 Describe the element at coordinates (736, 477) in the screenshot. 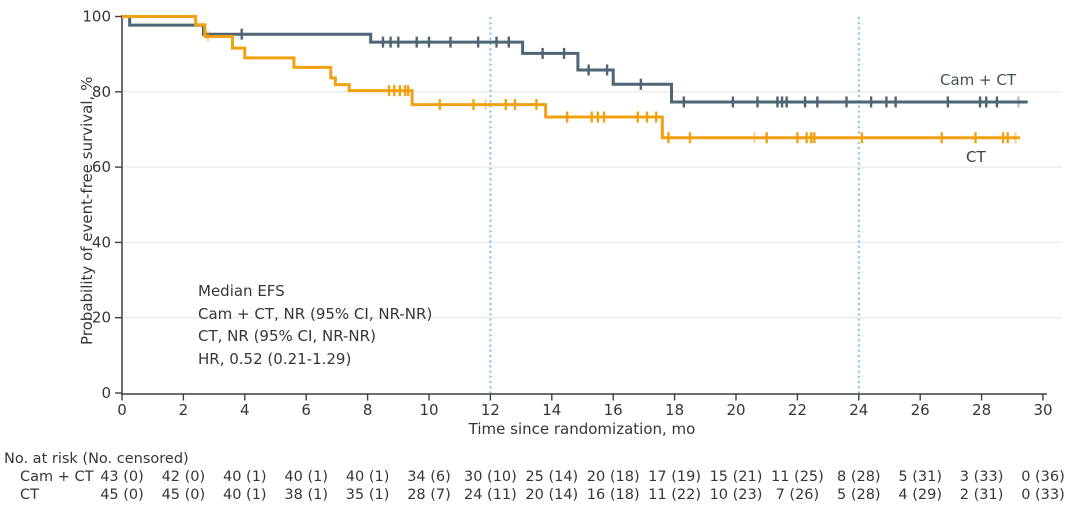

I see `risk-cell: 15 (21)` at that location.